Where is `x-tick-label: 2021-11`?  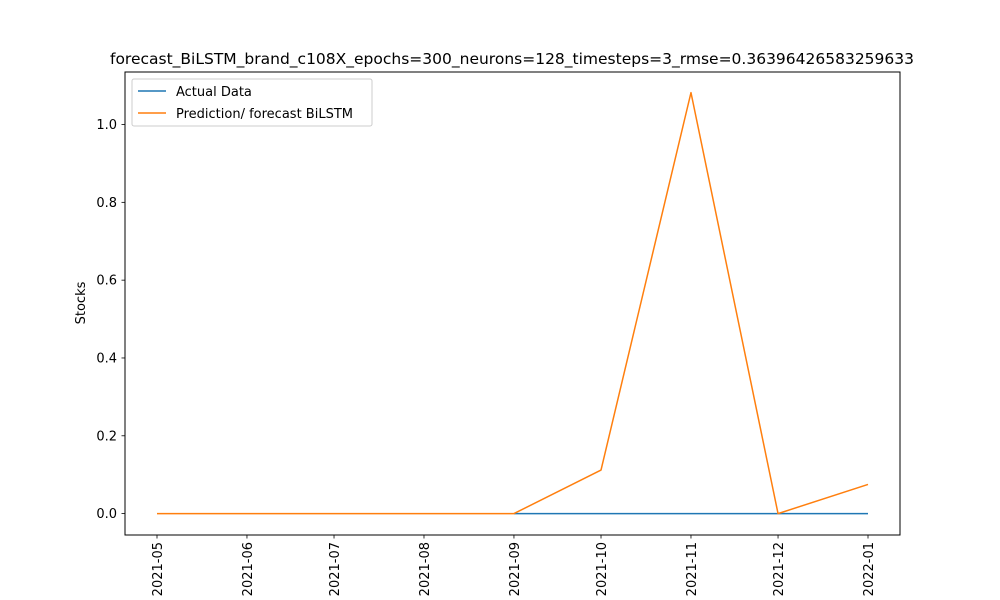 x-tick-label: 2021-11 is located at coordinates (692, 569).